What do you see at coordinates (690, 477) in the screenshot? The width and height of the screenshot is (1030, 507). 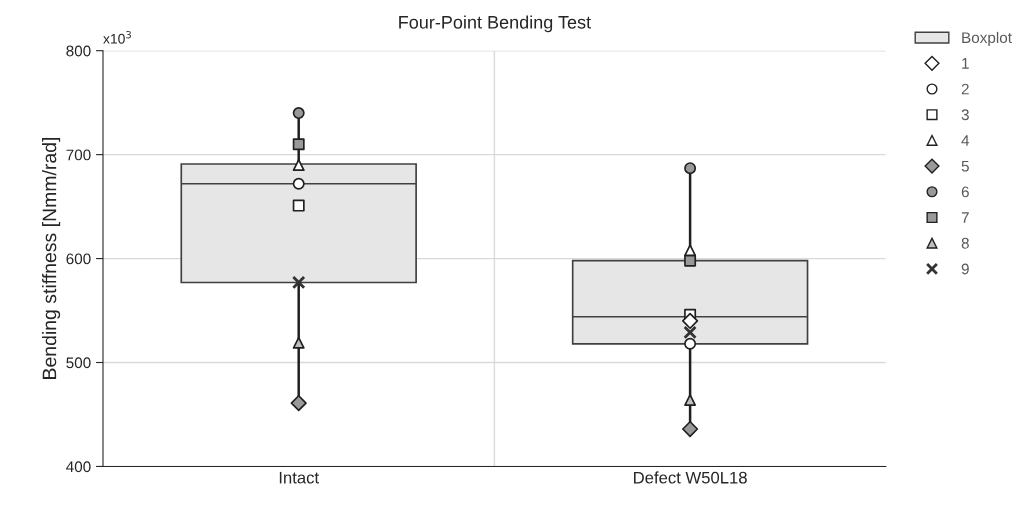 I see `x-tick-label: Defect W50L18` at bounding box center [690, 477].